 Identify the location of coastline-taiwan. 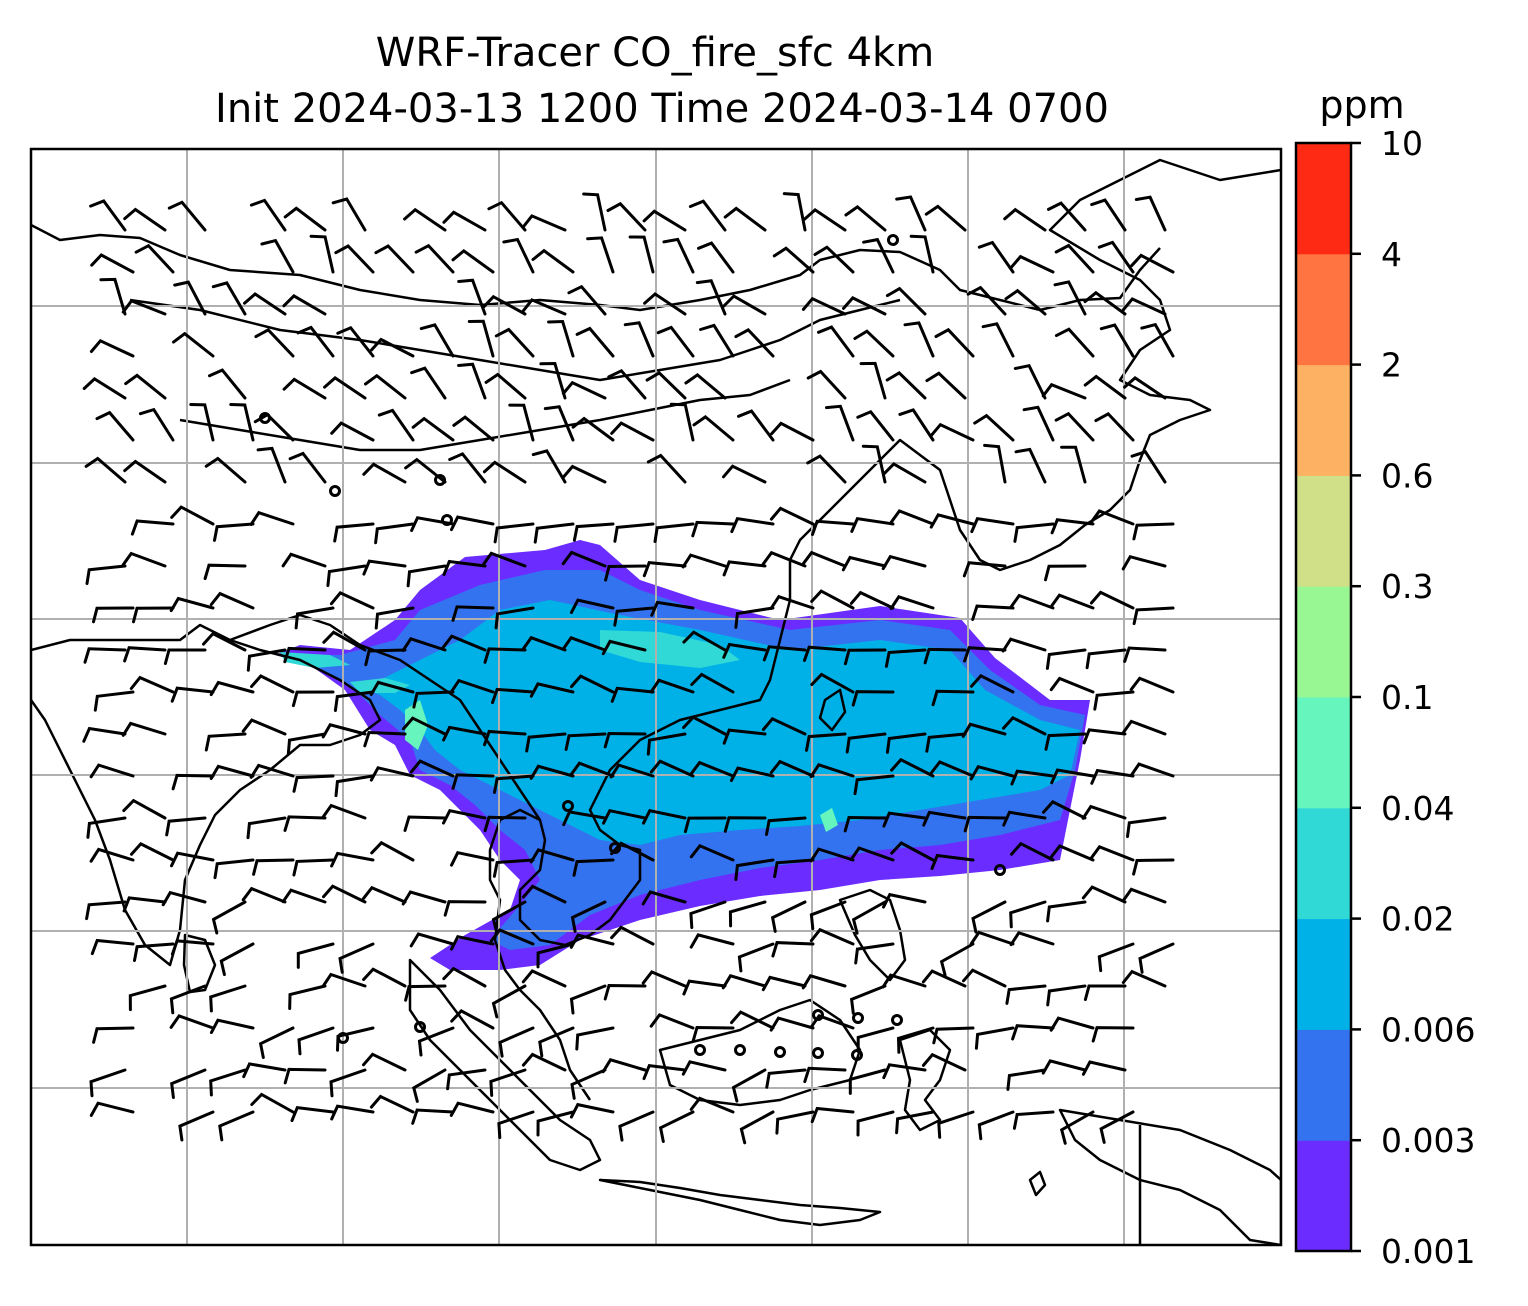
(832, 710).